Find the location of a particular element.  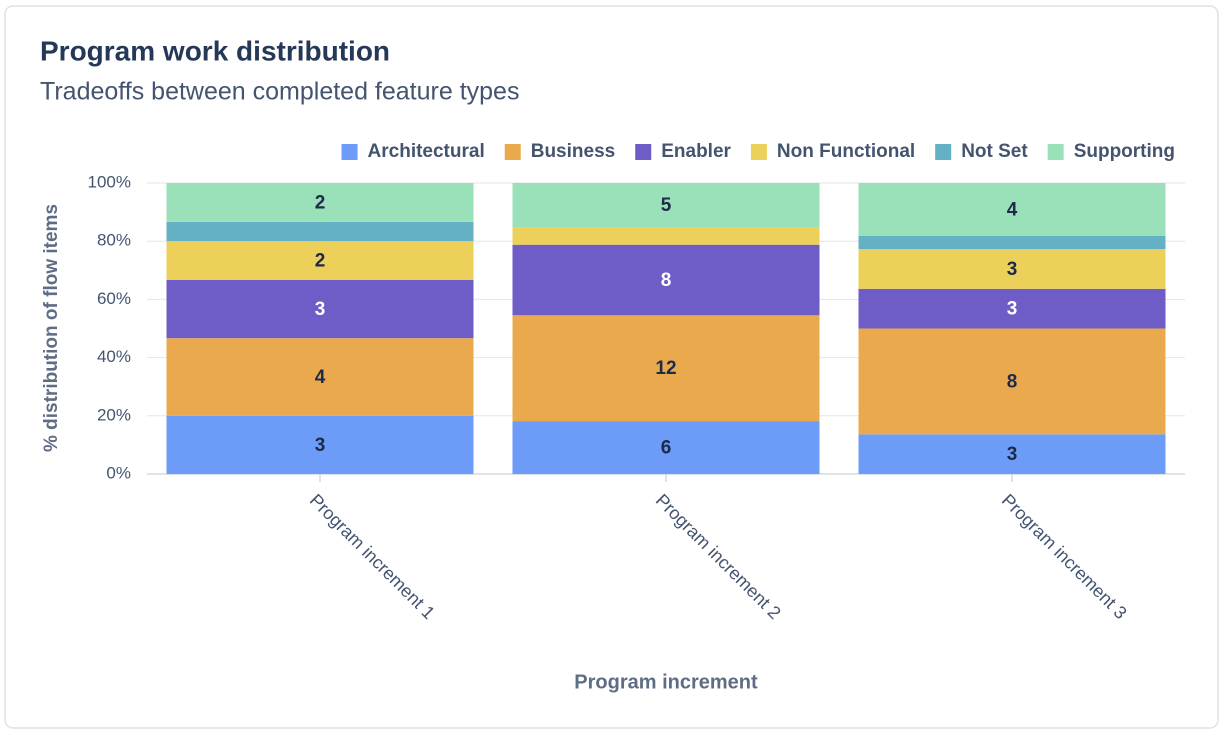

y-tick-label: 0% is located at coordinates (118, 472).